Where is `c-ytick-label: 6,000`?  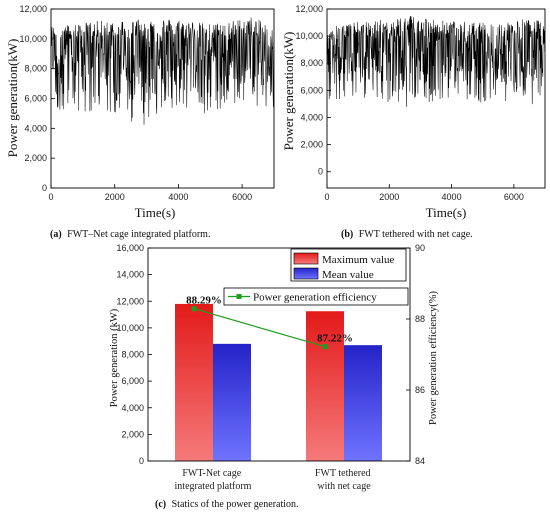
c-ytick-label: 6,000 is located at coordinates (132, 381).